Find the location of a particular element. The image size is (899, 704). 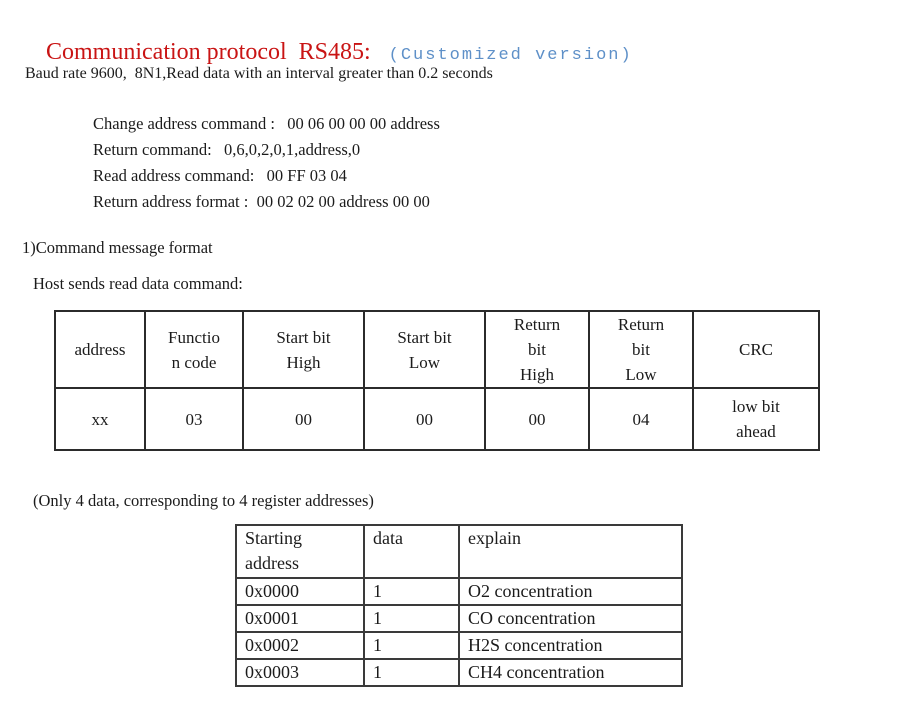

cell-crc-value: low bit ahead is located at coordinates (756, 419).